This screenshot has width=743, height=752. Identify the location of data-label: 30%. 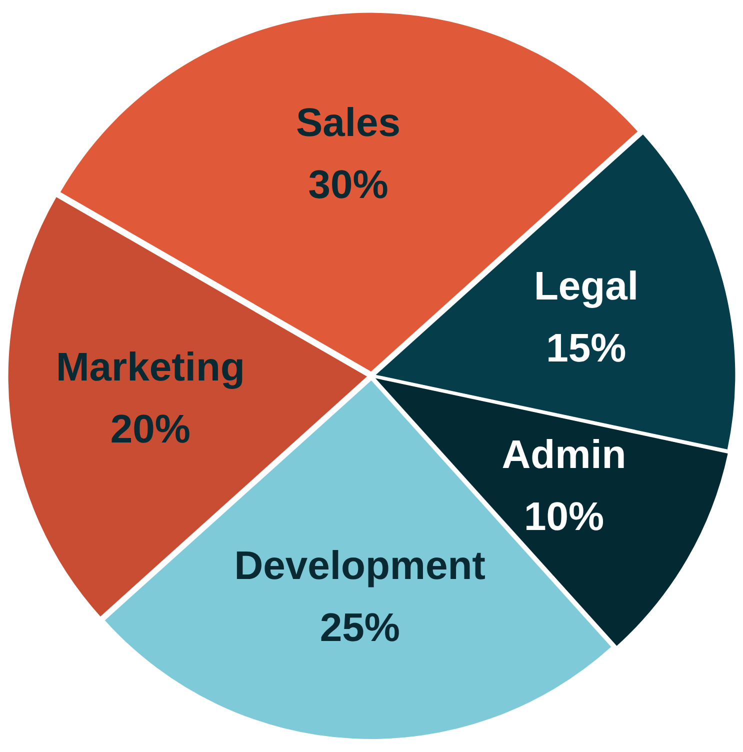
(348, 184).